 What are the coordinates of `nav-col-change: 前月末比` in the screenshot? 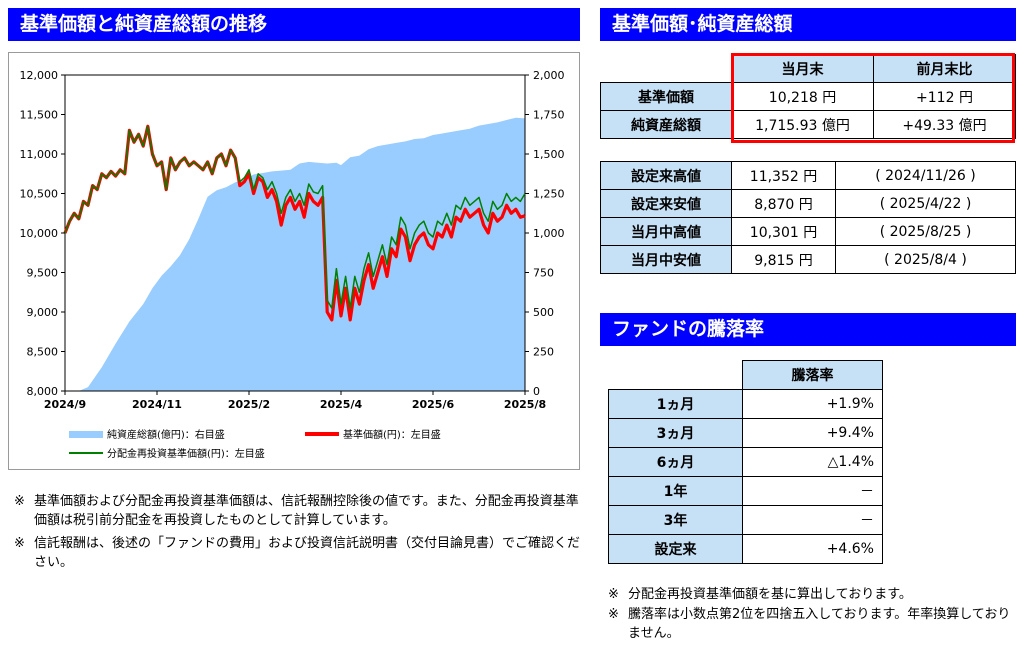 It's located at (944, 68).